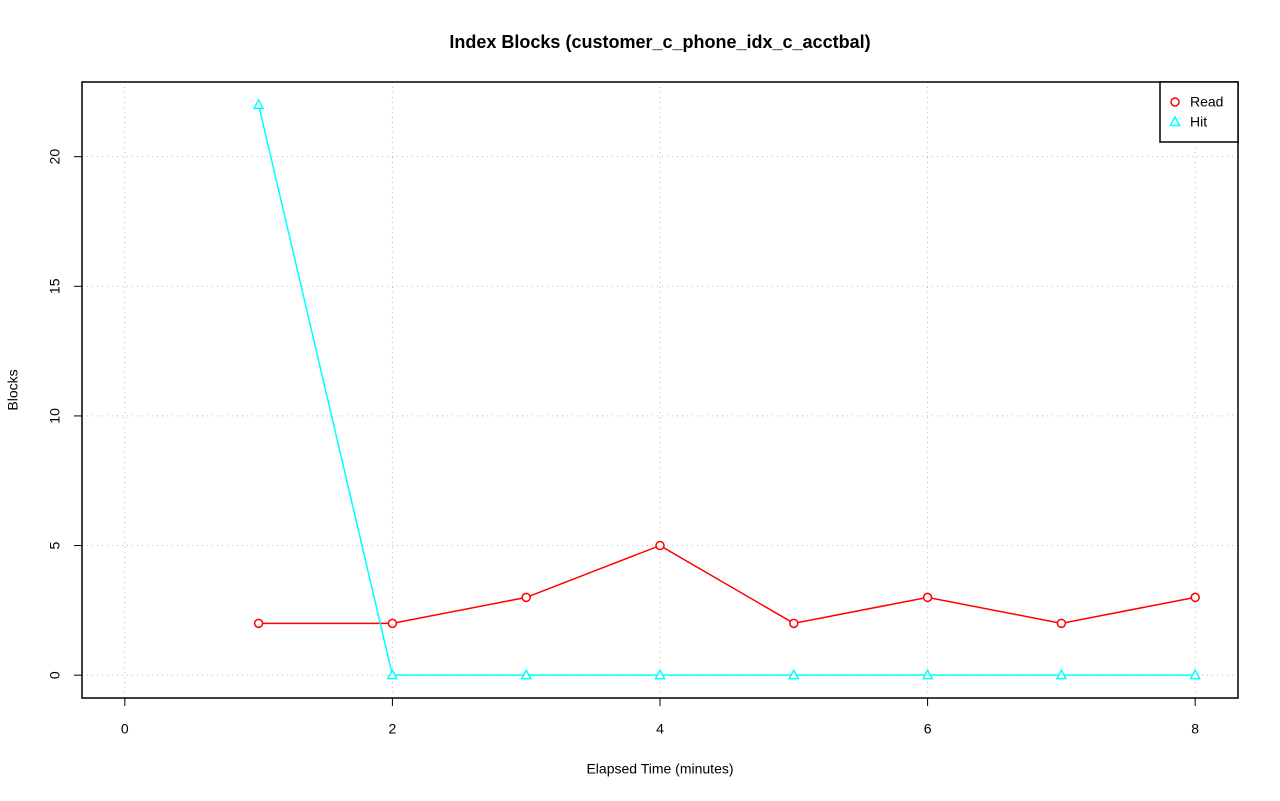  I want to click on y-tick-label: 0, so click(55, 675).